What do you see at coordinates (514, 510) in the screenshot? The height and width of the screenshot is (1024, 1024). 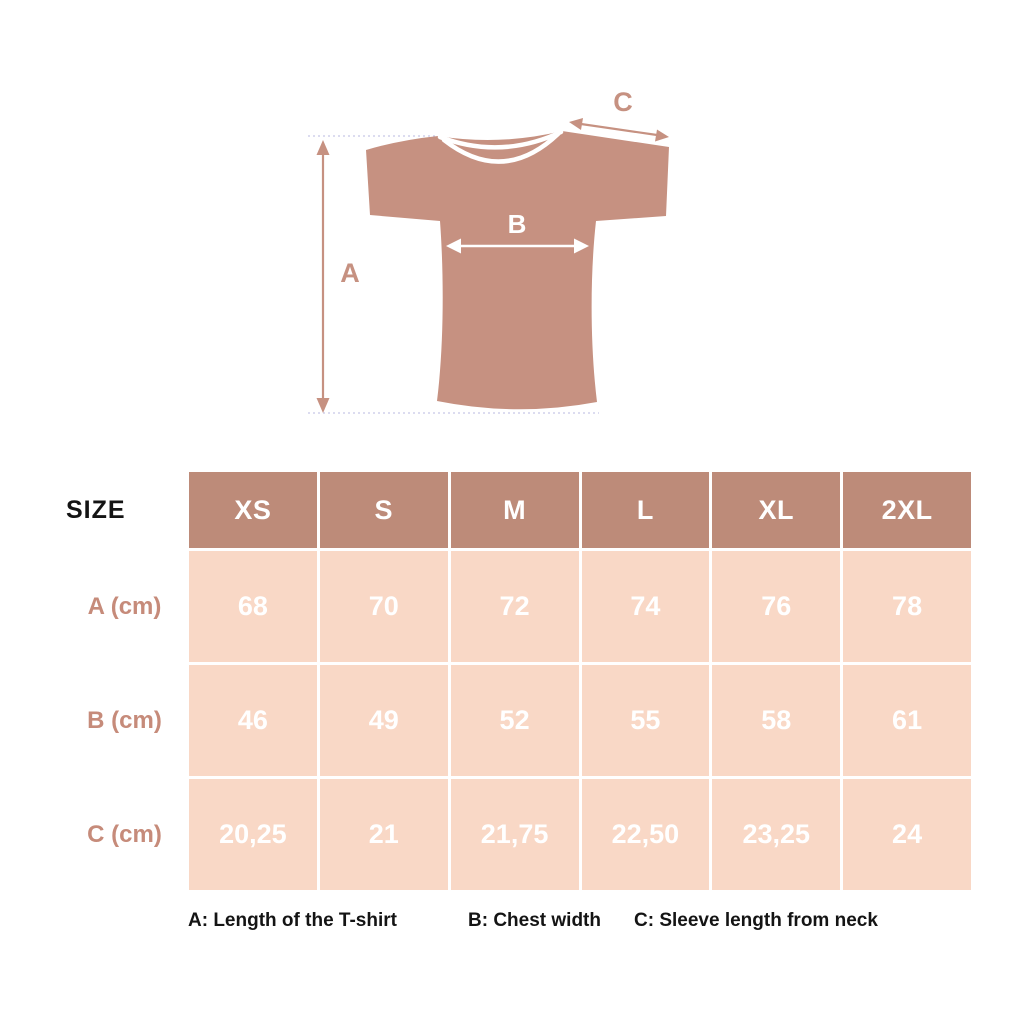 I see `size-col-m: M` at bounding box center [514, 510].